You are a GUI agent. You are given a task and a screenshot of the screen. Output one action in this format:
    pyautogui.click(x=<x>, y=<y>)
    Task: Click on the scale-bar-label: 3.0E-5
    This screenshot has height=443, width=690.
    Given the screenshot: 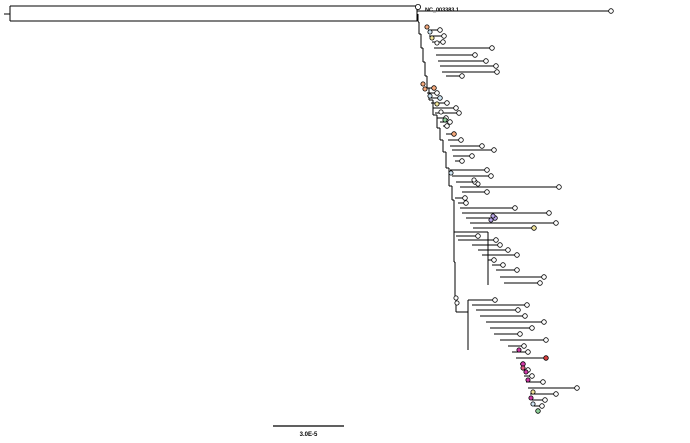 What is the action you would take?
    pyautogui.click(x=309, y=435)
    